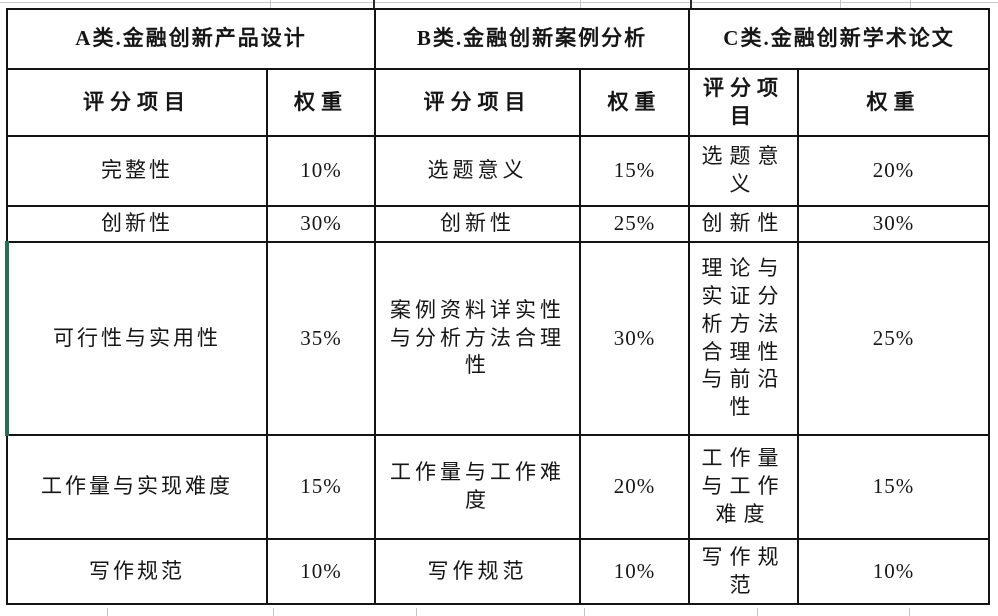  I want to click on cell-r1-c-weight: 20%, so click(893, 171).